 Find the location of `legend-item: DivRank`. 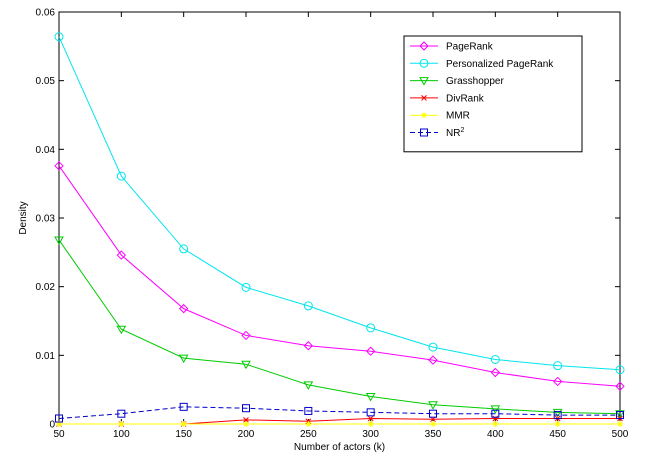

legend-item: DivRank is located at coordinates (447, 98).